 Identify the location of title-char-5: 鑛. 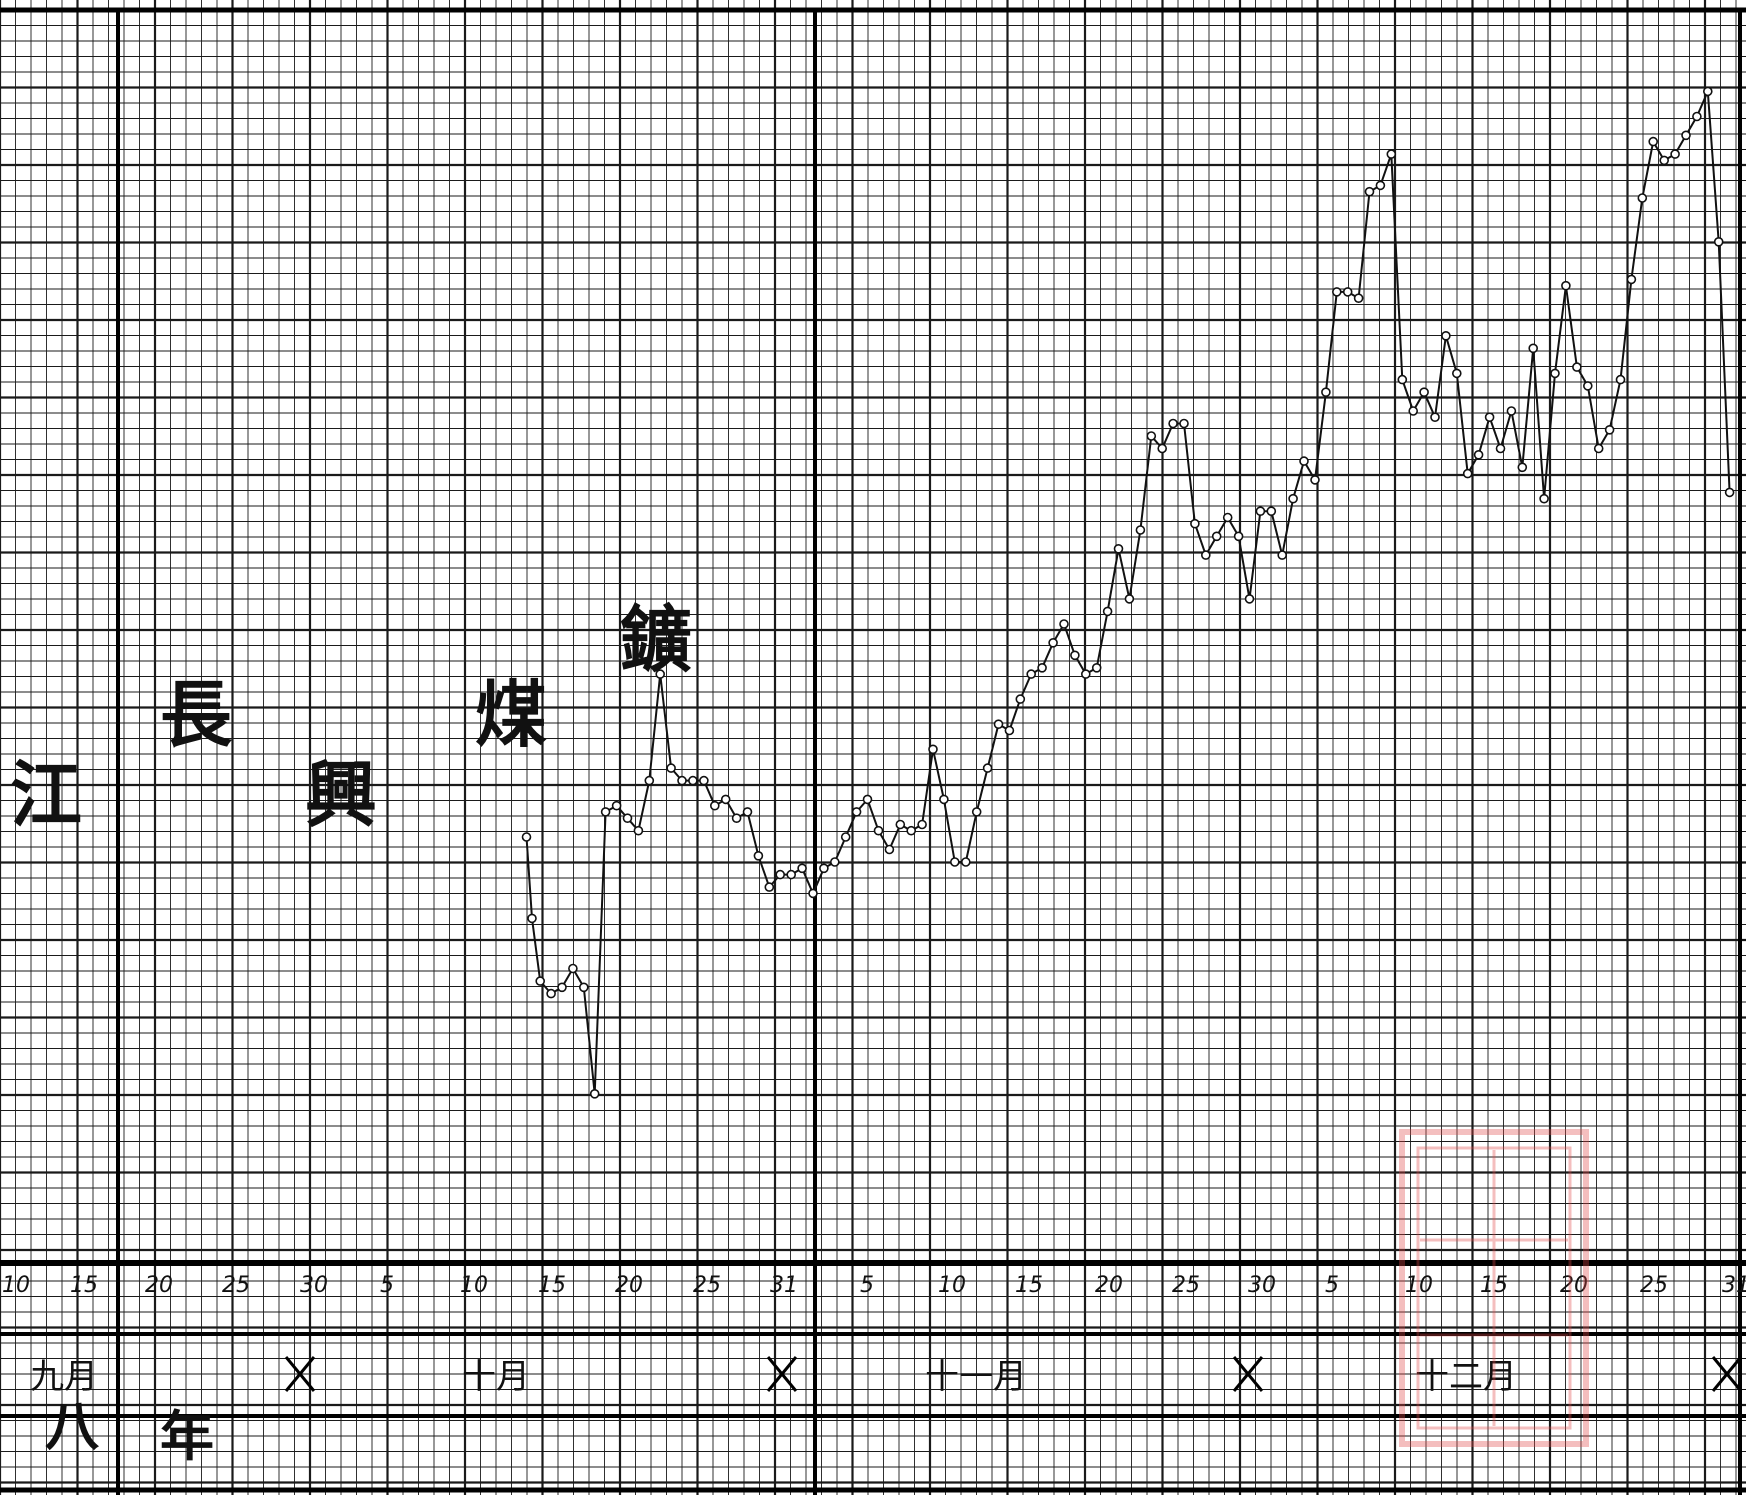
(656, 639).